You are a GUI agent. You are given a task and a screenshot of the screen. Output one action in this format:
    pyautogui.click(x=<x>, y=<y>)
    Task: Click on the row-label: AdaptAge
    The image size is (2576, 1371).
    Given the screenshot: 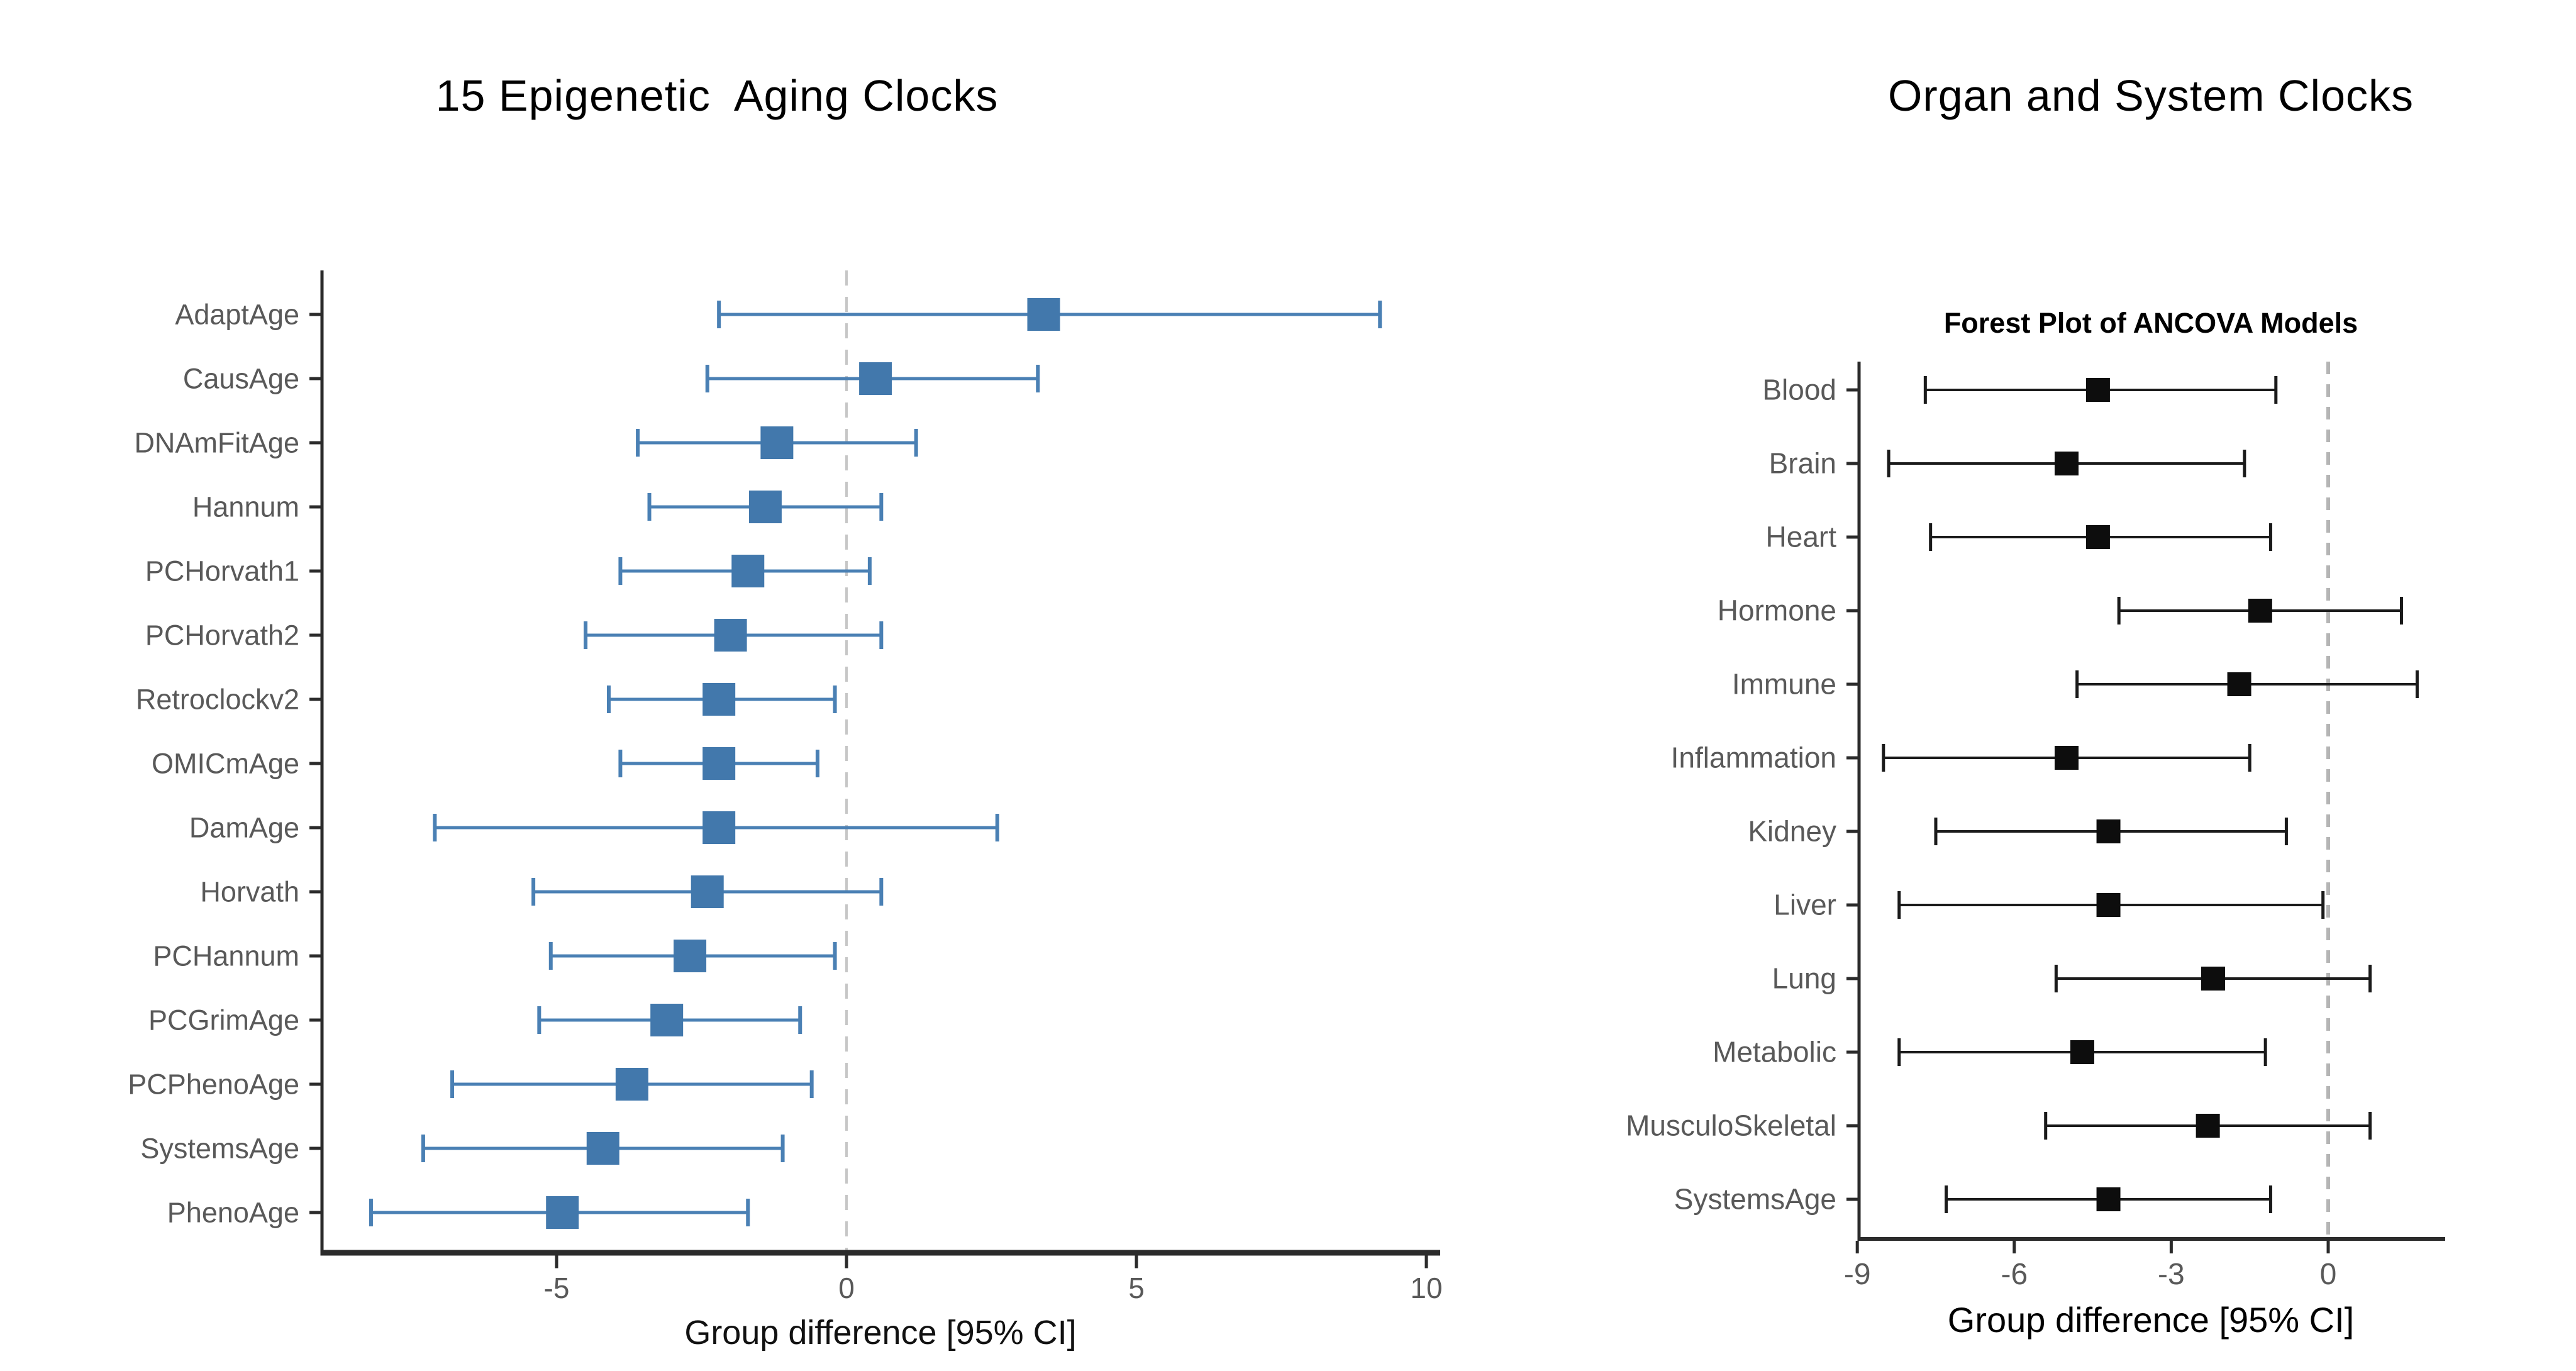 What is the action you would take?
    pyautogui.click(x=237, y=314)
    